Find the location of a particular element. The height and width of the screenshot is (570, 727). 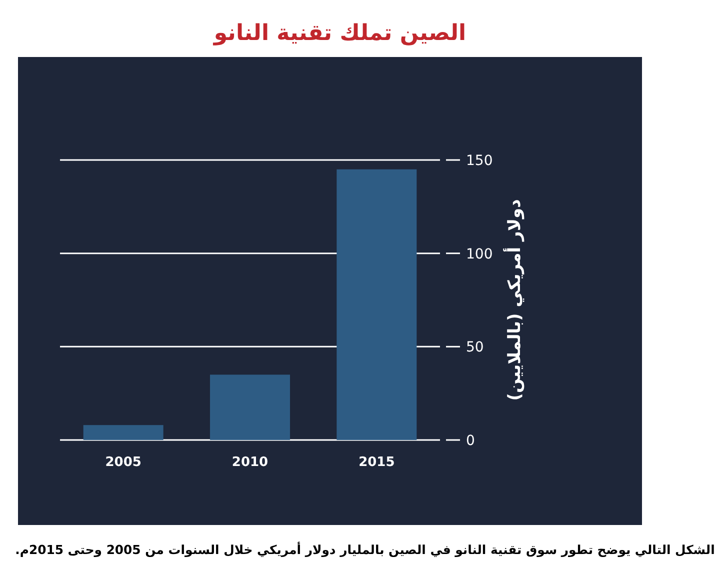

text: الشكل التالي يوضح تطور سوق تقنية النانو في الصين بالمليار دولار أمريكي خلال السنوات من 2005 وحتى 2015م. is located at coordinates (365, 549).